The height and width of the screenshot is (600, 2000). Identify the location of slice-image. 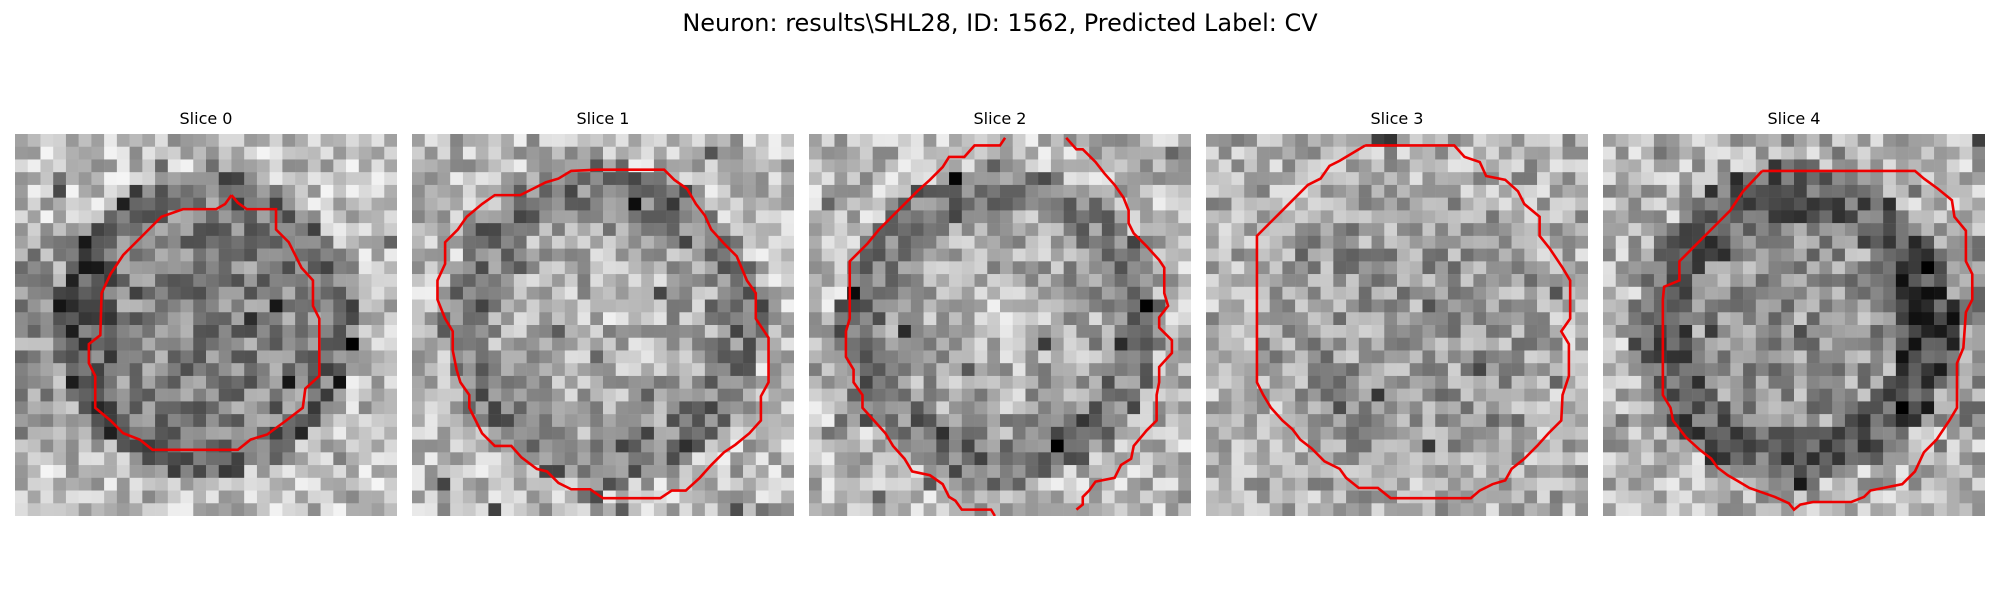
(1397, 325).